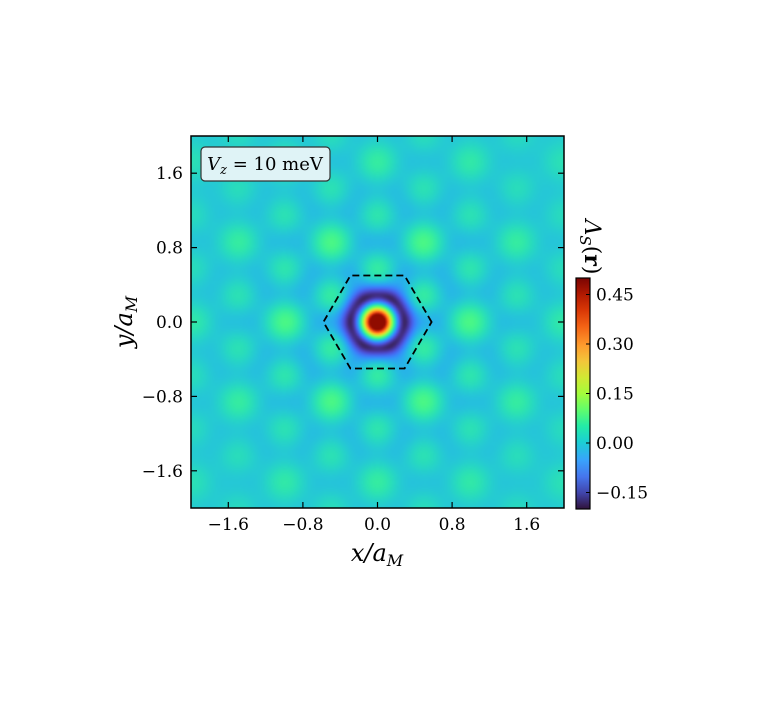  What do you see at coordinates (377, 554) in the screenshot?
I see `x-axis-label: x/aM` at bounding box center [377, 554].